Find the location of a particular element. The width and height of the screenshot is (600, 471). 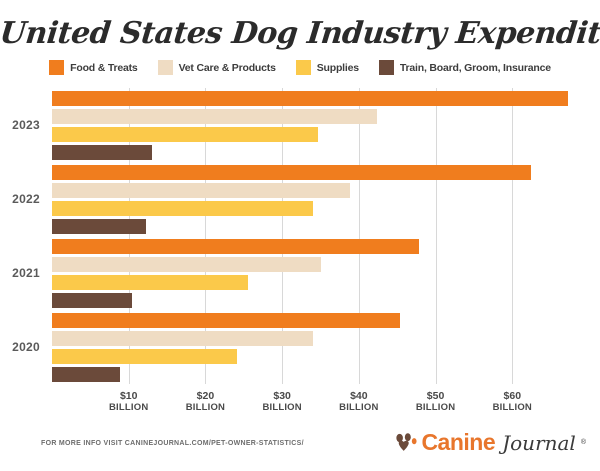

legend-swatch-vet is located at coordinates (165, 67).